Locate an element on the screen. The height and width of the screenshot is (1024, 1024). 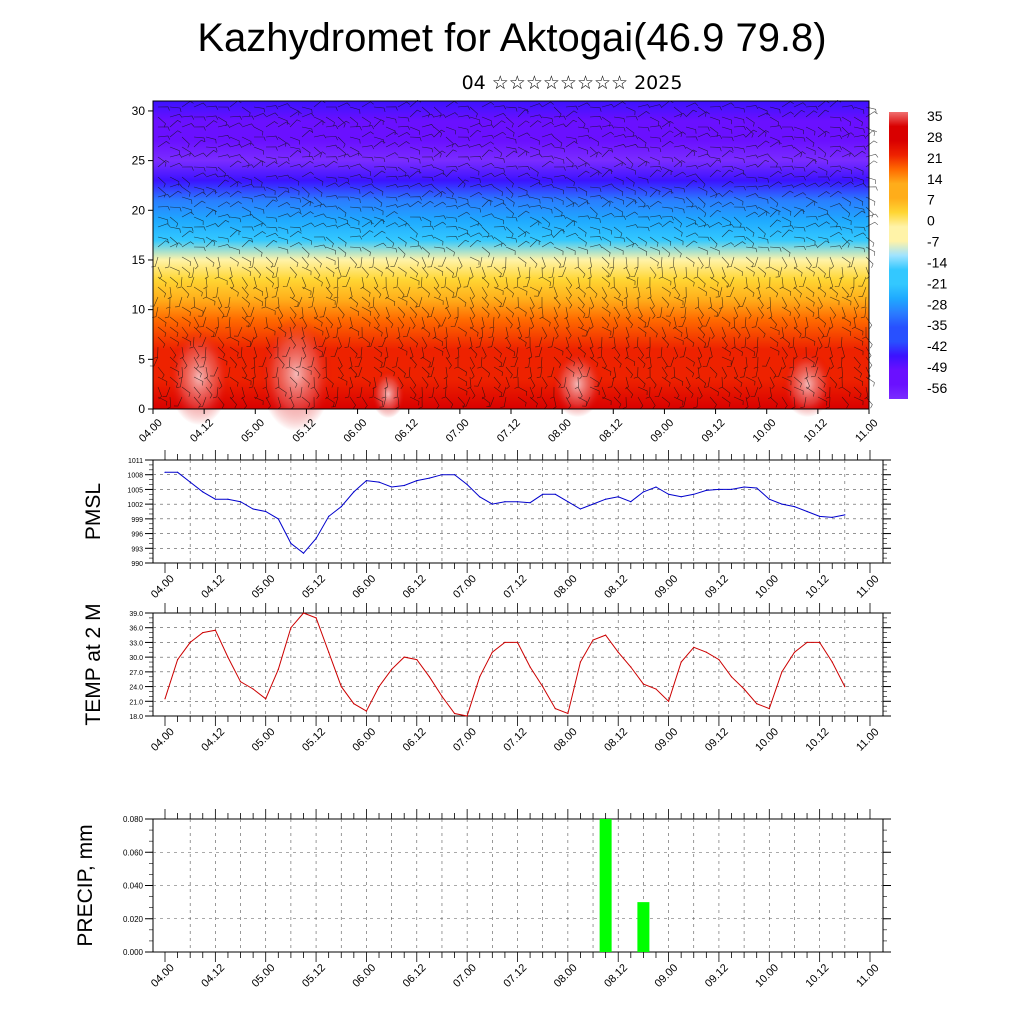
x-tick-label: 09.00 is located at coordinates (666, 587).